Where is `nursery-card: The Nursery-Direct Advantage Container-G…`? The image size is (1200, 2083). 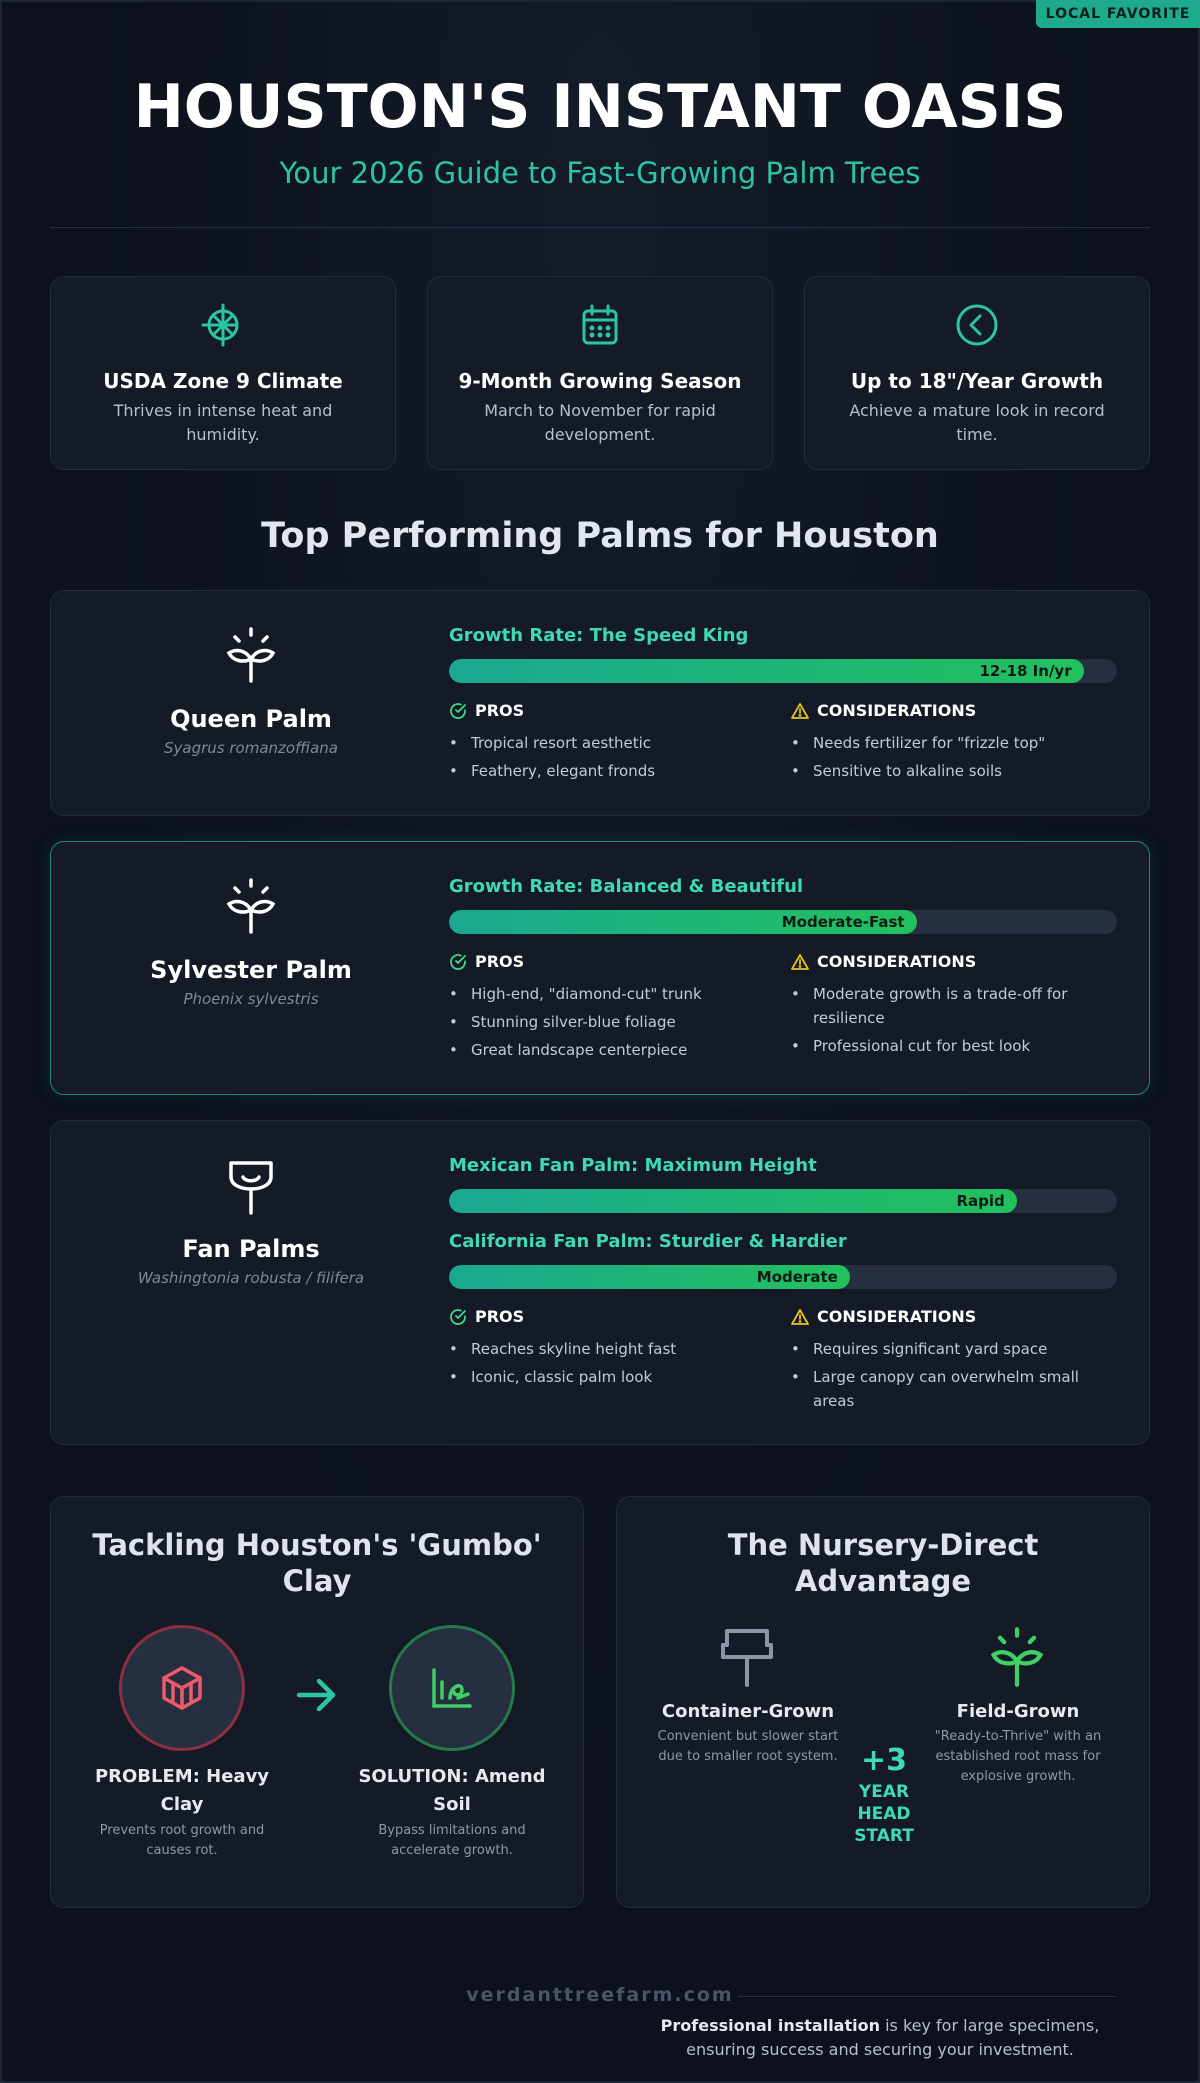
nursery-card: The Nursery-Direct Advantage Container-G… is located at coordinates (883, 1702).